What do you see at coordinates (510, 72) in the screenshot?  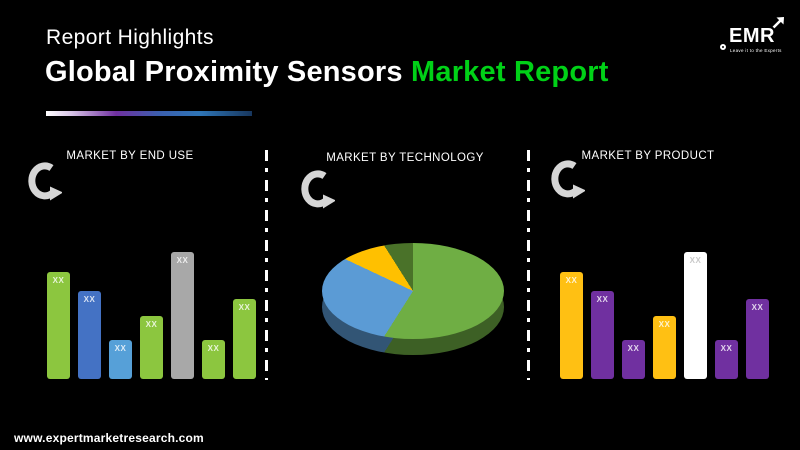 I see `page-title-accent: Market Report` at bounding box center [510, 72].